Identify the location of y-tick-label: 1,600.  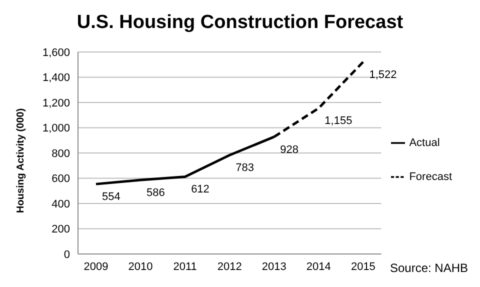
(56, 52).